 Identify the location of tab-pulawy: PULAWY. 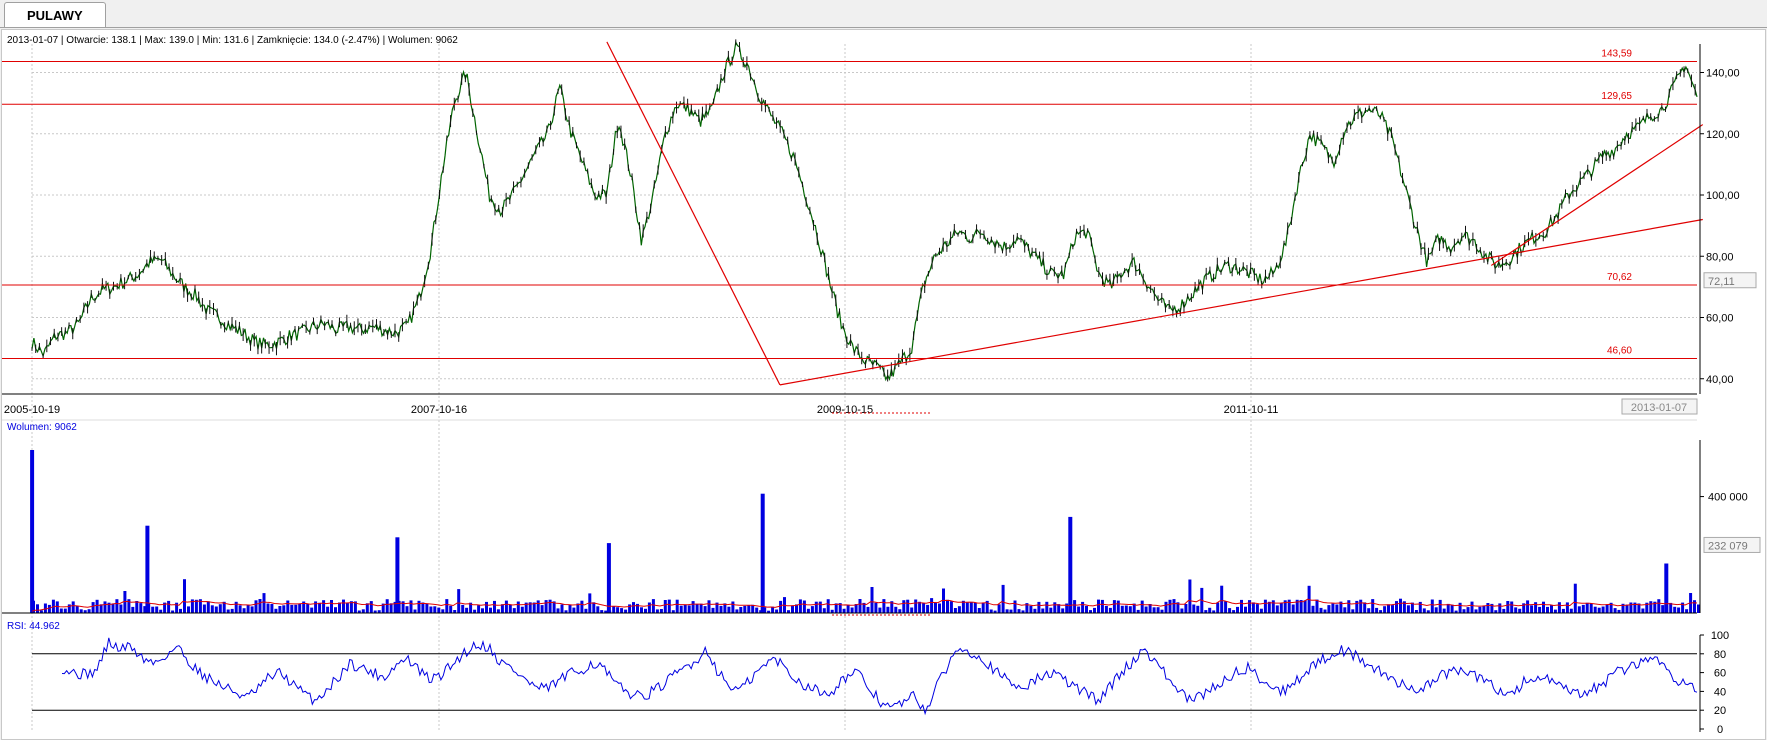
(55, 14).